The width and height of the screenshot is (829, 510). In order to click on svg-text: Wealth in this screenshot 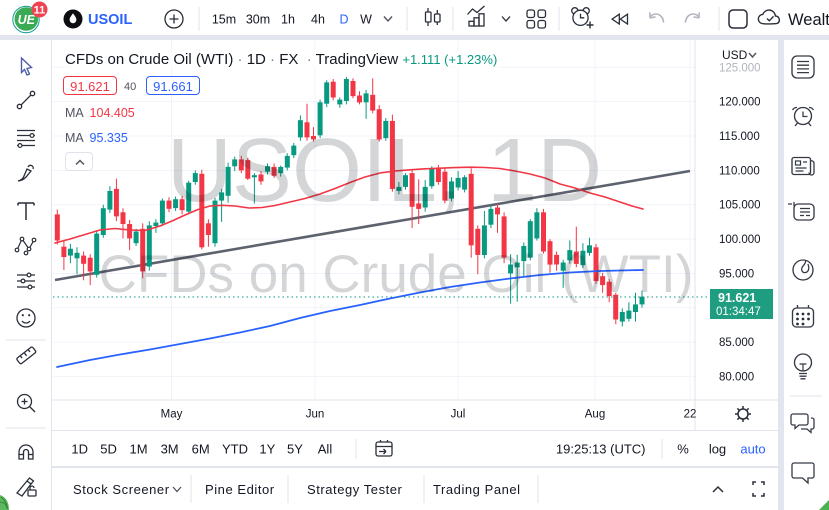, I will do `click(808, 20)`.